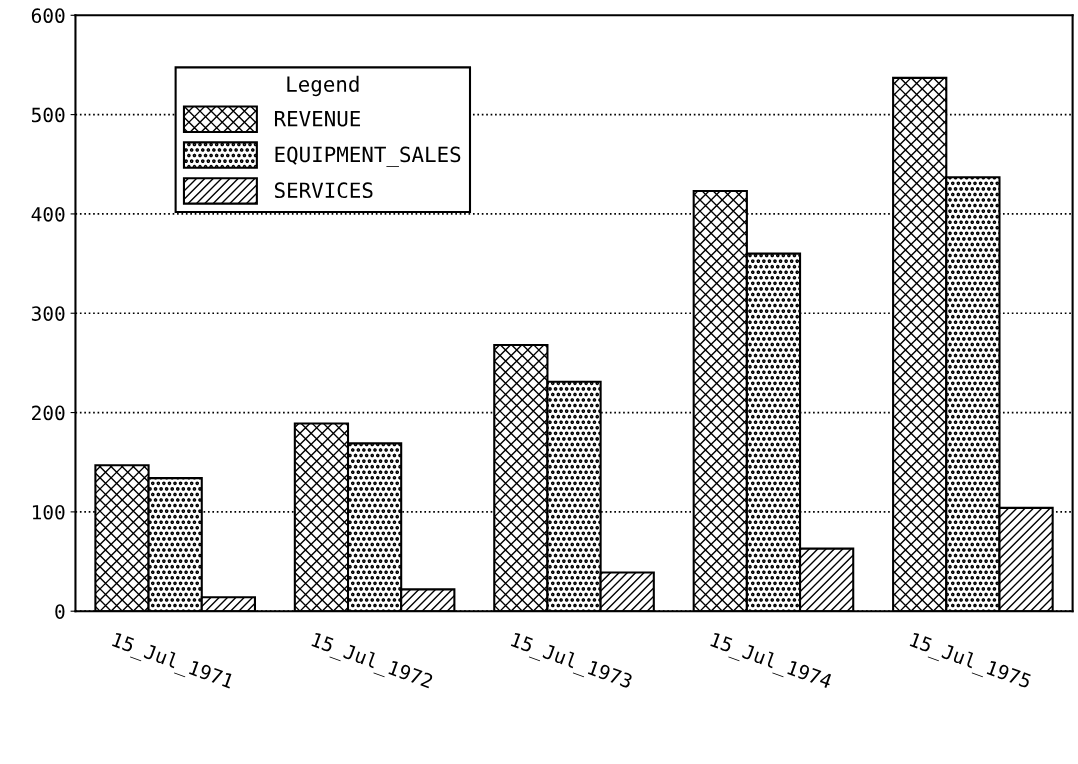 This screenshot has height=764, width=1078. What do you see at coordinates (48, 313) in the screenshot?
I see `y-tick-label: 300` at bounding box center [48, 313].